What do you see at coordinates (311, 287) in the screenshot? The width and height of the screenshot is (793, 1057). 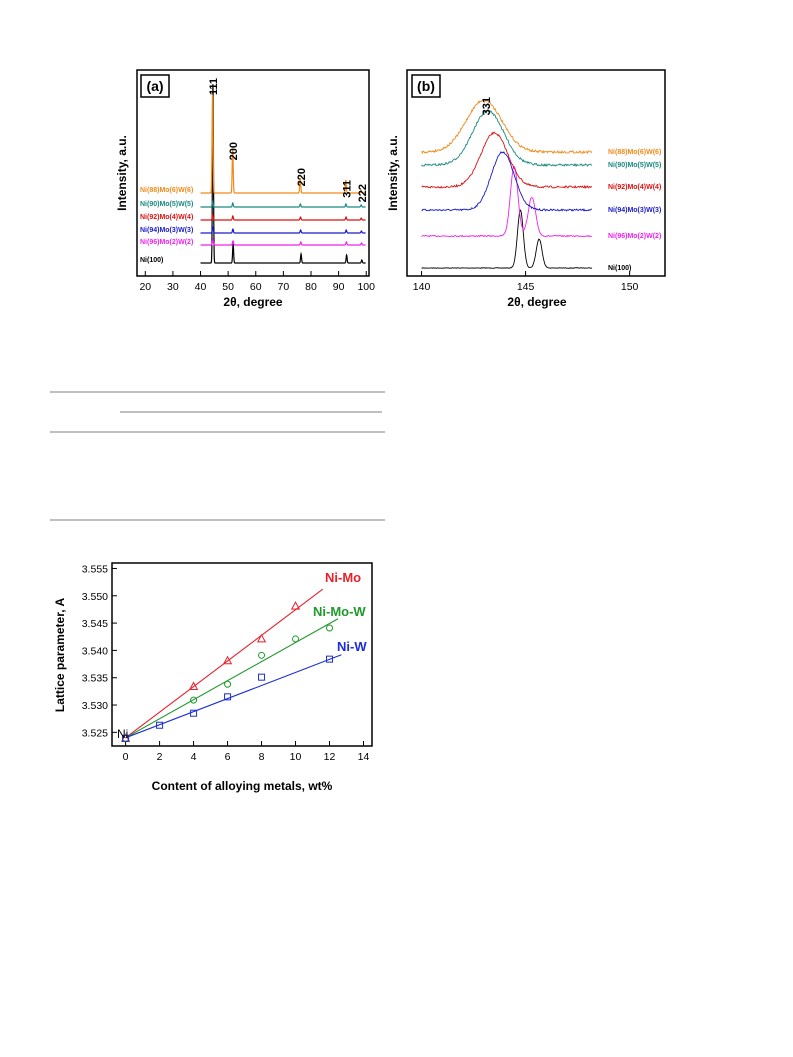 I see `panel-a-x-tick-label: 80` at bounding box center [311, 287].